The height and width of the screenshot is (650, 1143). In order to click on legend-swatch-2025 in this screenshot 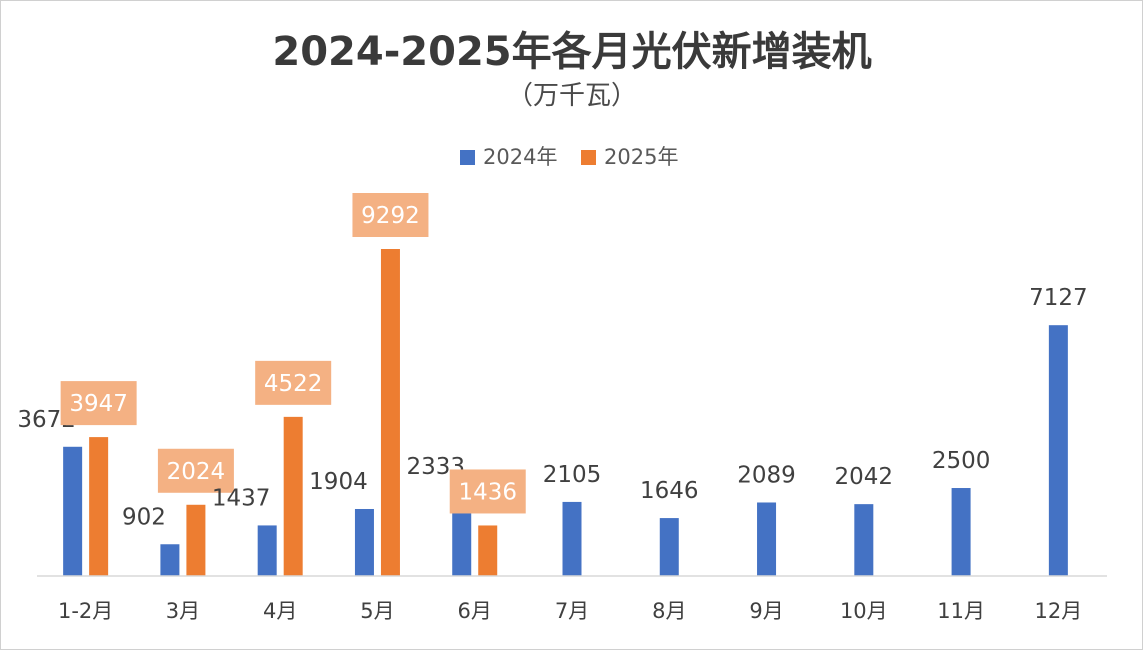, I will do `click(588, 157)`.